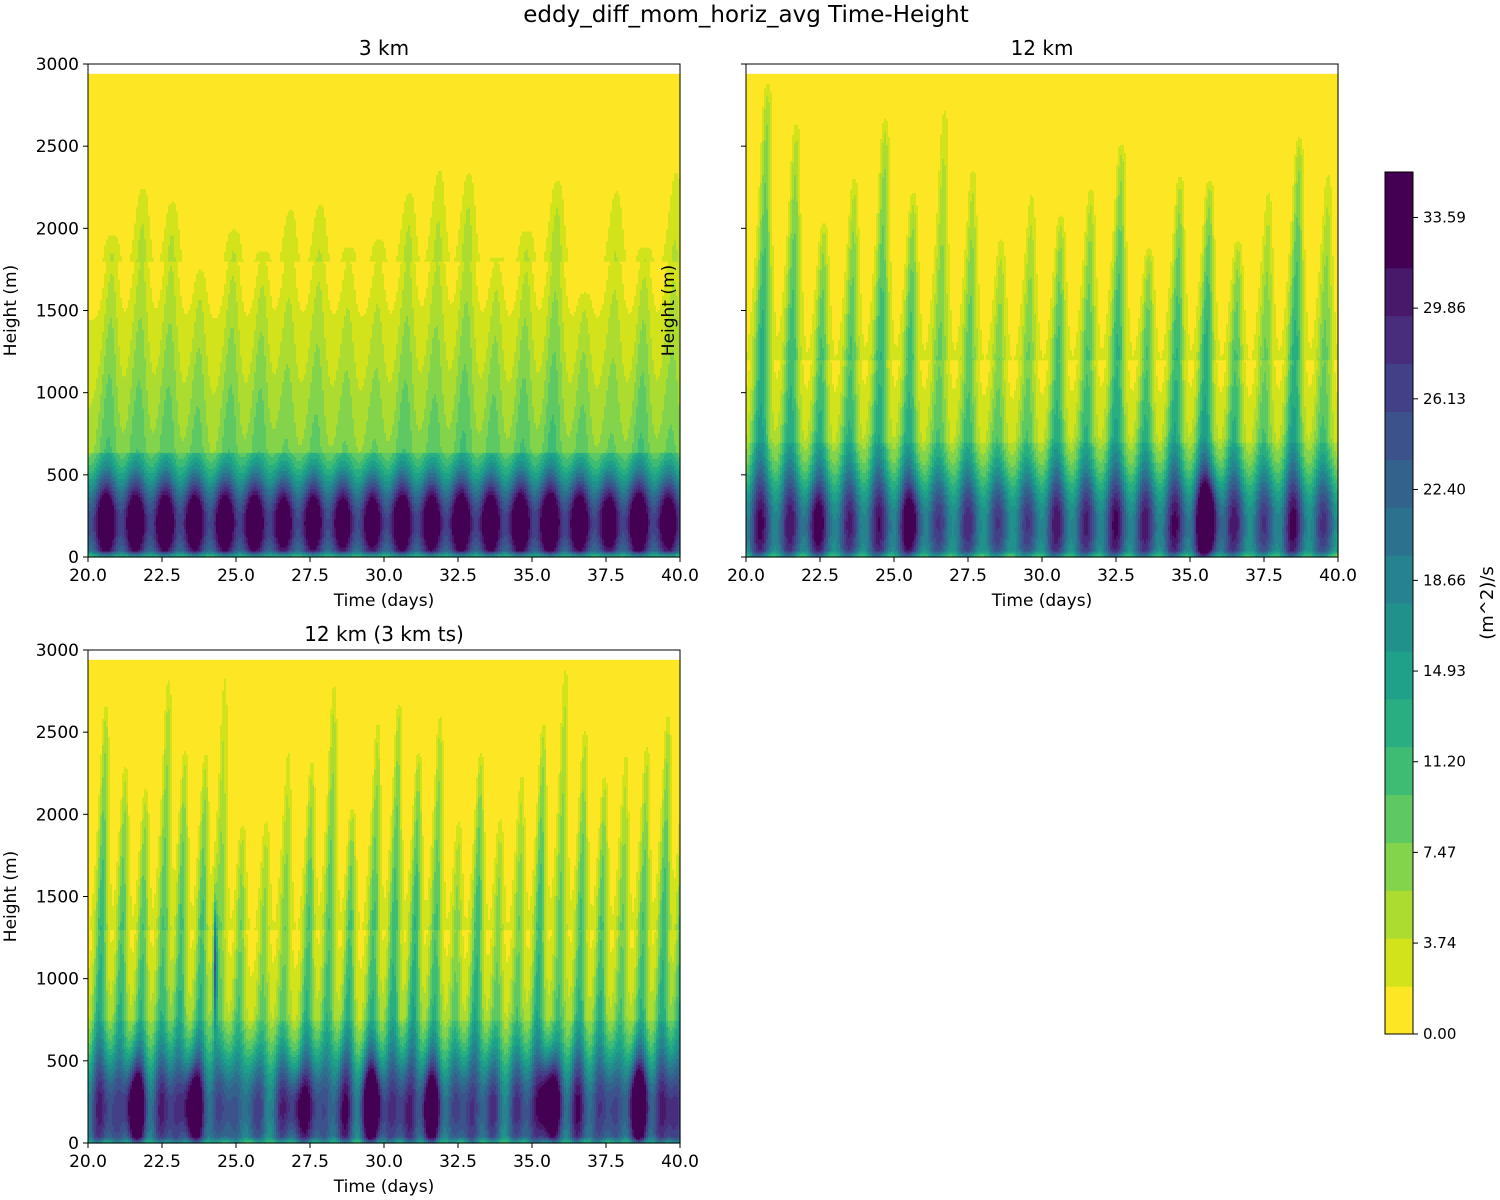 The width and height of the screenshot is (1500, 1200). I want to click on figure-title: eddy_diff_mom_horiz_avg Time-Height, so click(745, 15).